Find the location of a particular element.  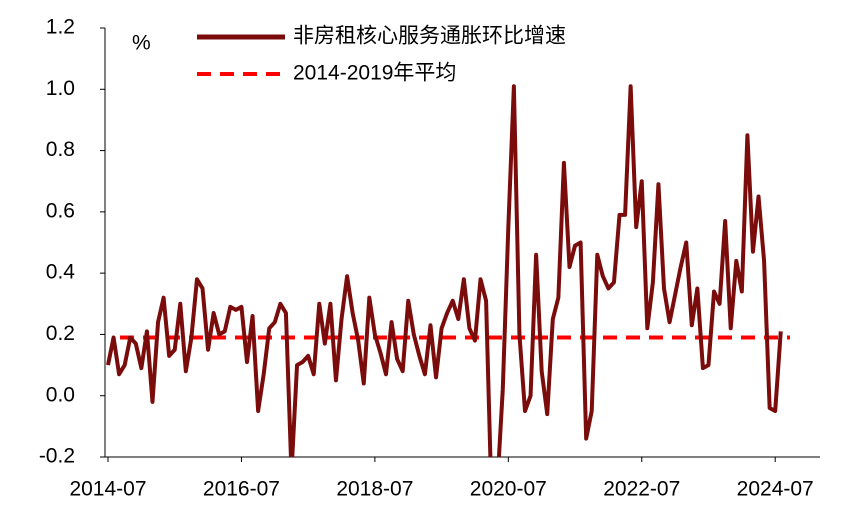

y-tick-label: 0.2 is located at coordinates (60, 333).